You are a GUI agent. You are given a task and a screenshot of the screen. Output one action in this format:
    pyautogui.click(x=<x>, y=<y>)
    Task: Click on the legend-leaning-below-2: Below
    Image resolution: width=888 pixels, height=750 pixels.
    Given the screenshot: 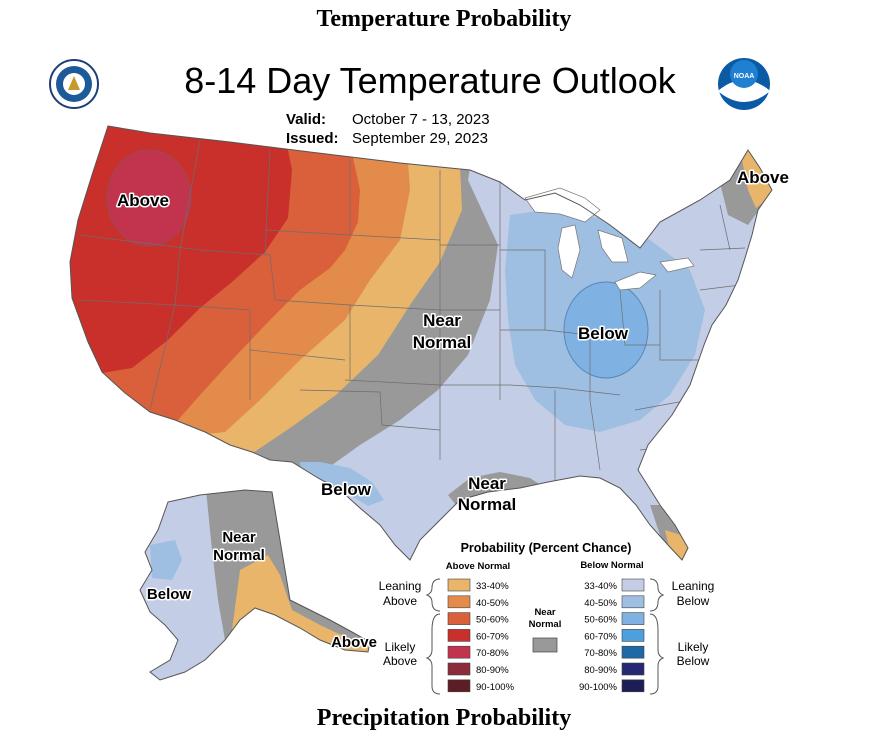 What is the action you would take?
    pyautogui.click(x=693, y=601)
    